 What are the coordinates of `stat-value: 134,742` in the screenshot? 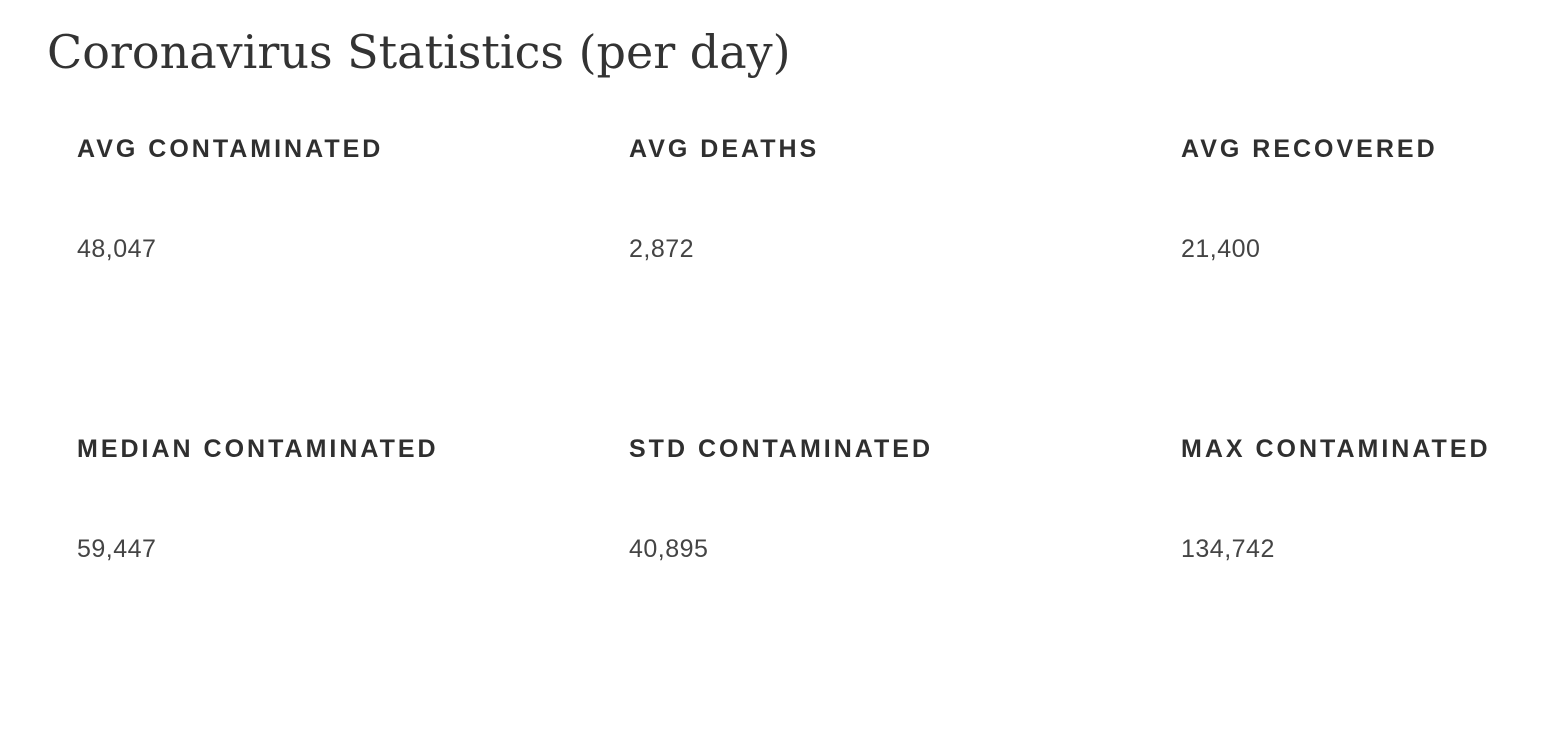 It's located at (1228, 549).